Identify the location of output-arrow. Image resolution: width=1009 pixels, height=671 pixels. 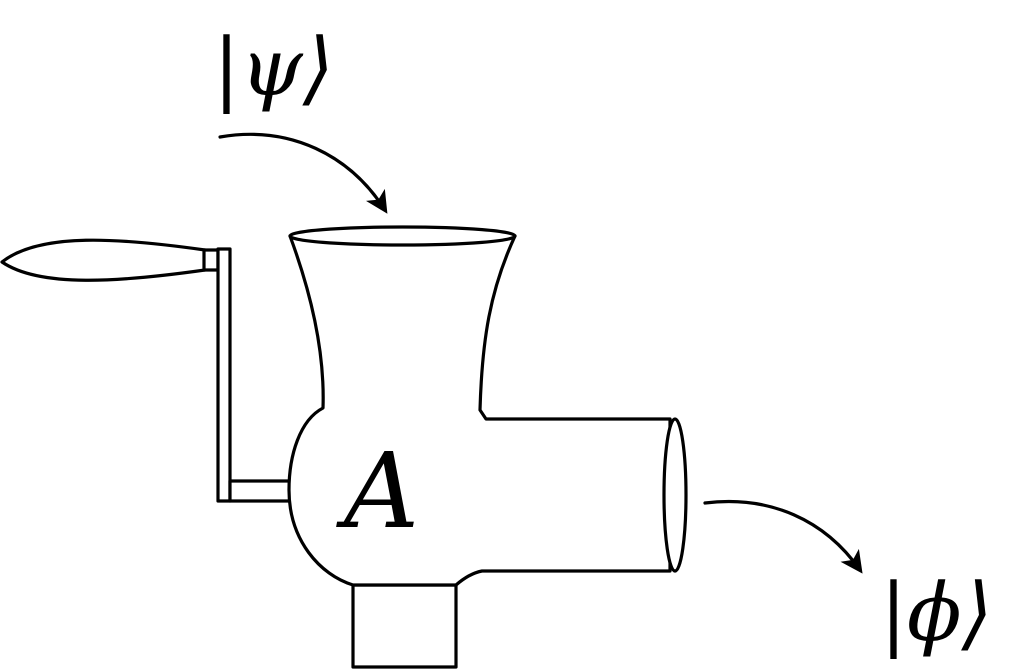
(783, 536).